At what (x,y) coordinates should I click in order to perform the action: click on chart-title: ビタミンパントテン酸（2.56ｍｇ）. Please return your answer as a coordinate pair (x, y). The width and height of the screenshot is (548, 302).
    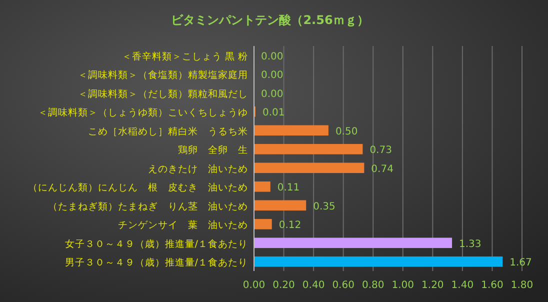
    Looking at the image, I should click on (270, 20).